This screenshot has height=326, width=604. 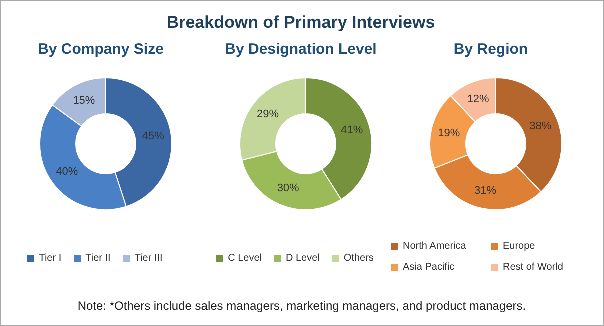 I want to click on data-label: 38%, so click(x=541, y=126).